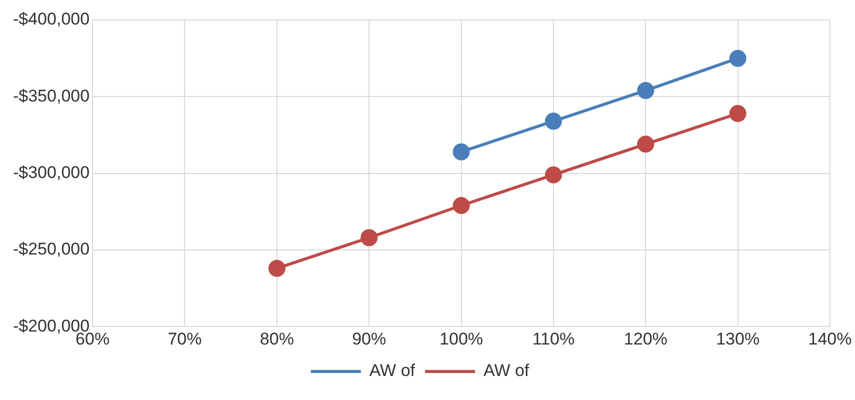 The height and width of the screenshot is (400, 855). Describe the element at coordinates (51, 249) in the screenshot. I see `y-tick-label: -$250,000` at that location.